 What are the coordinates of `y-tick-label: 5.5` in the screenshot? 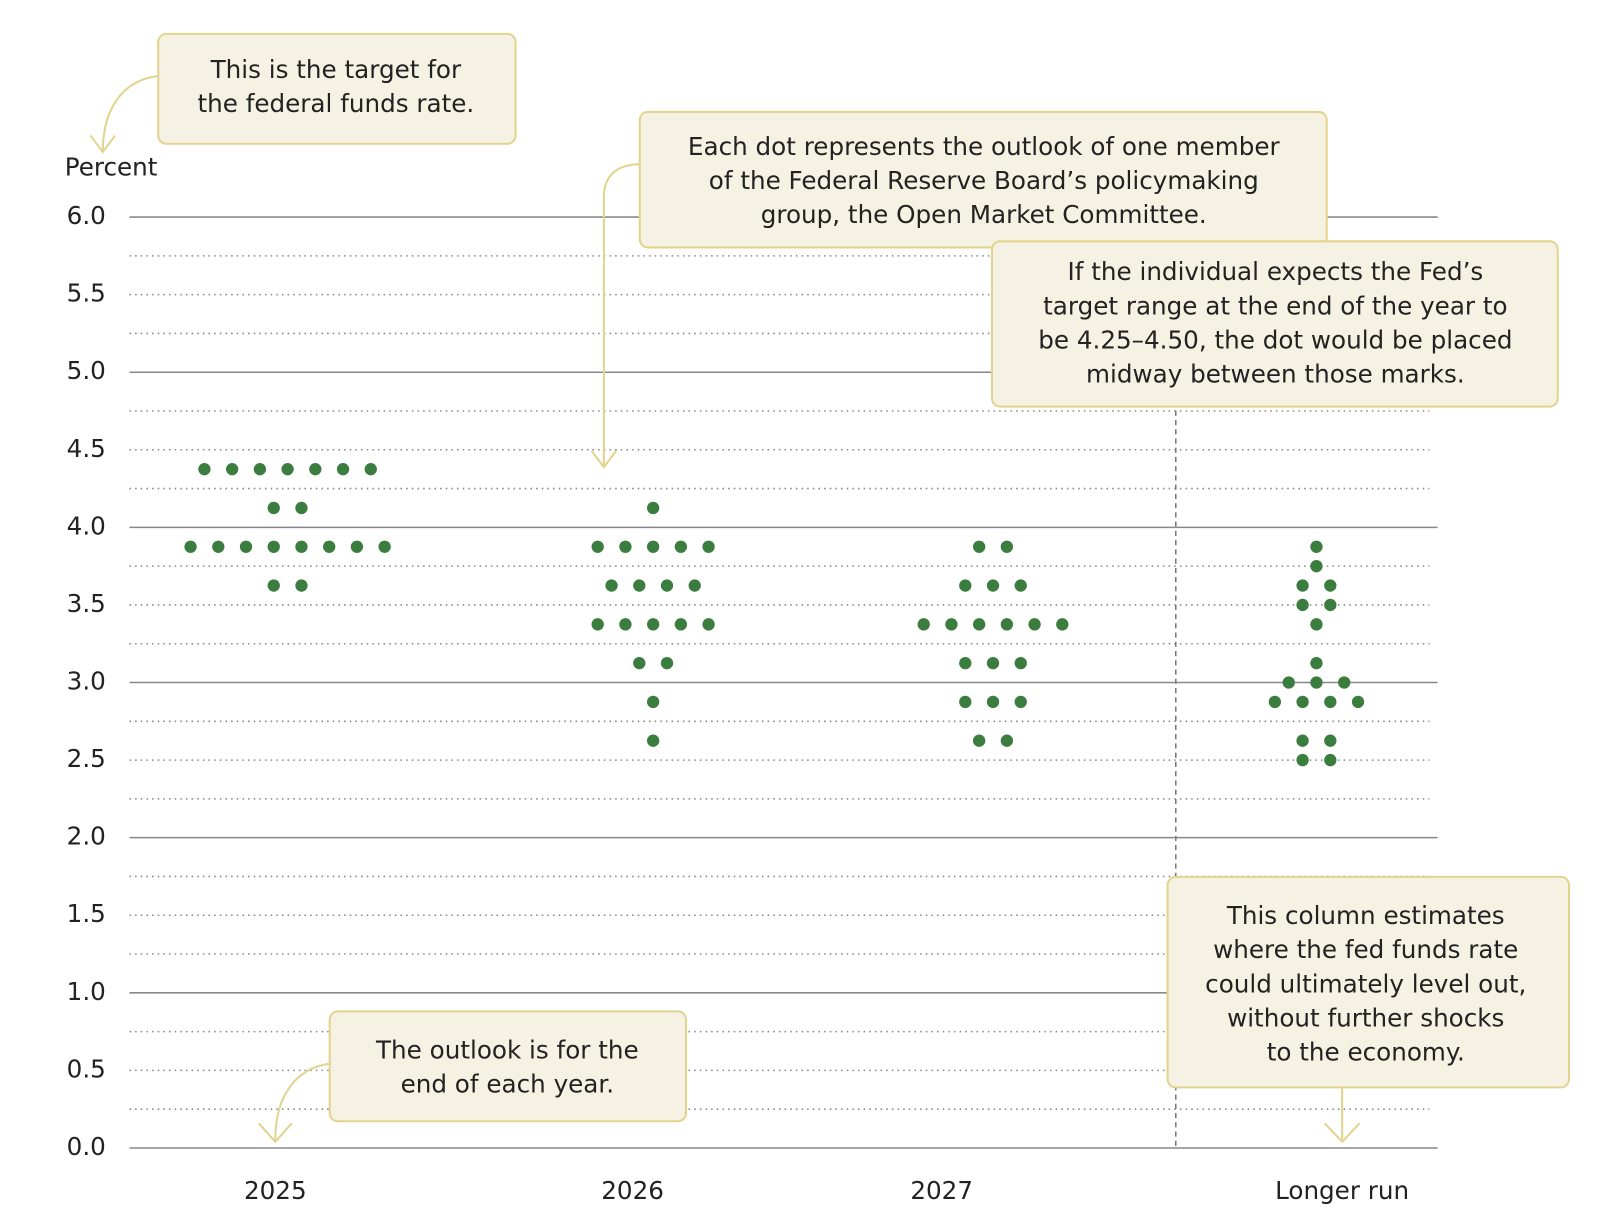 It's located at (86, 293).